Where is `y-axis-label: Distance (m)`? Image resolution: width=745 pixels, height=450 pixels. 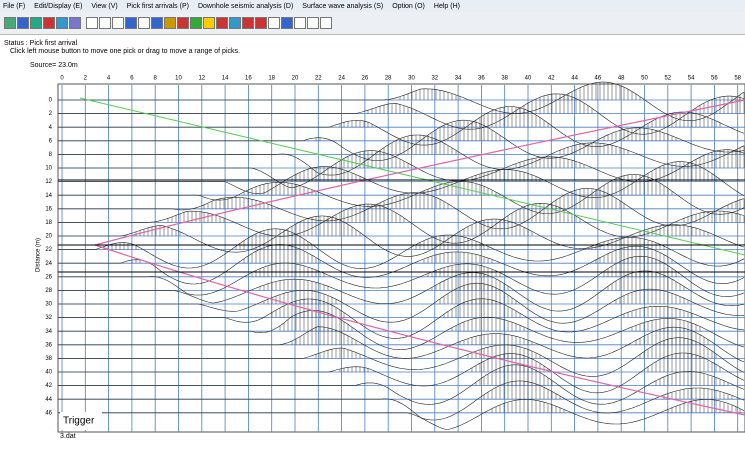
y-axis-label: Distance (m) is located at coordinates (39, 255).